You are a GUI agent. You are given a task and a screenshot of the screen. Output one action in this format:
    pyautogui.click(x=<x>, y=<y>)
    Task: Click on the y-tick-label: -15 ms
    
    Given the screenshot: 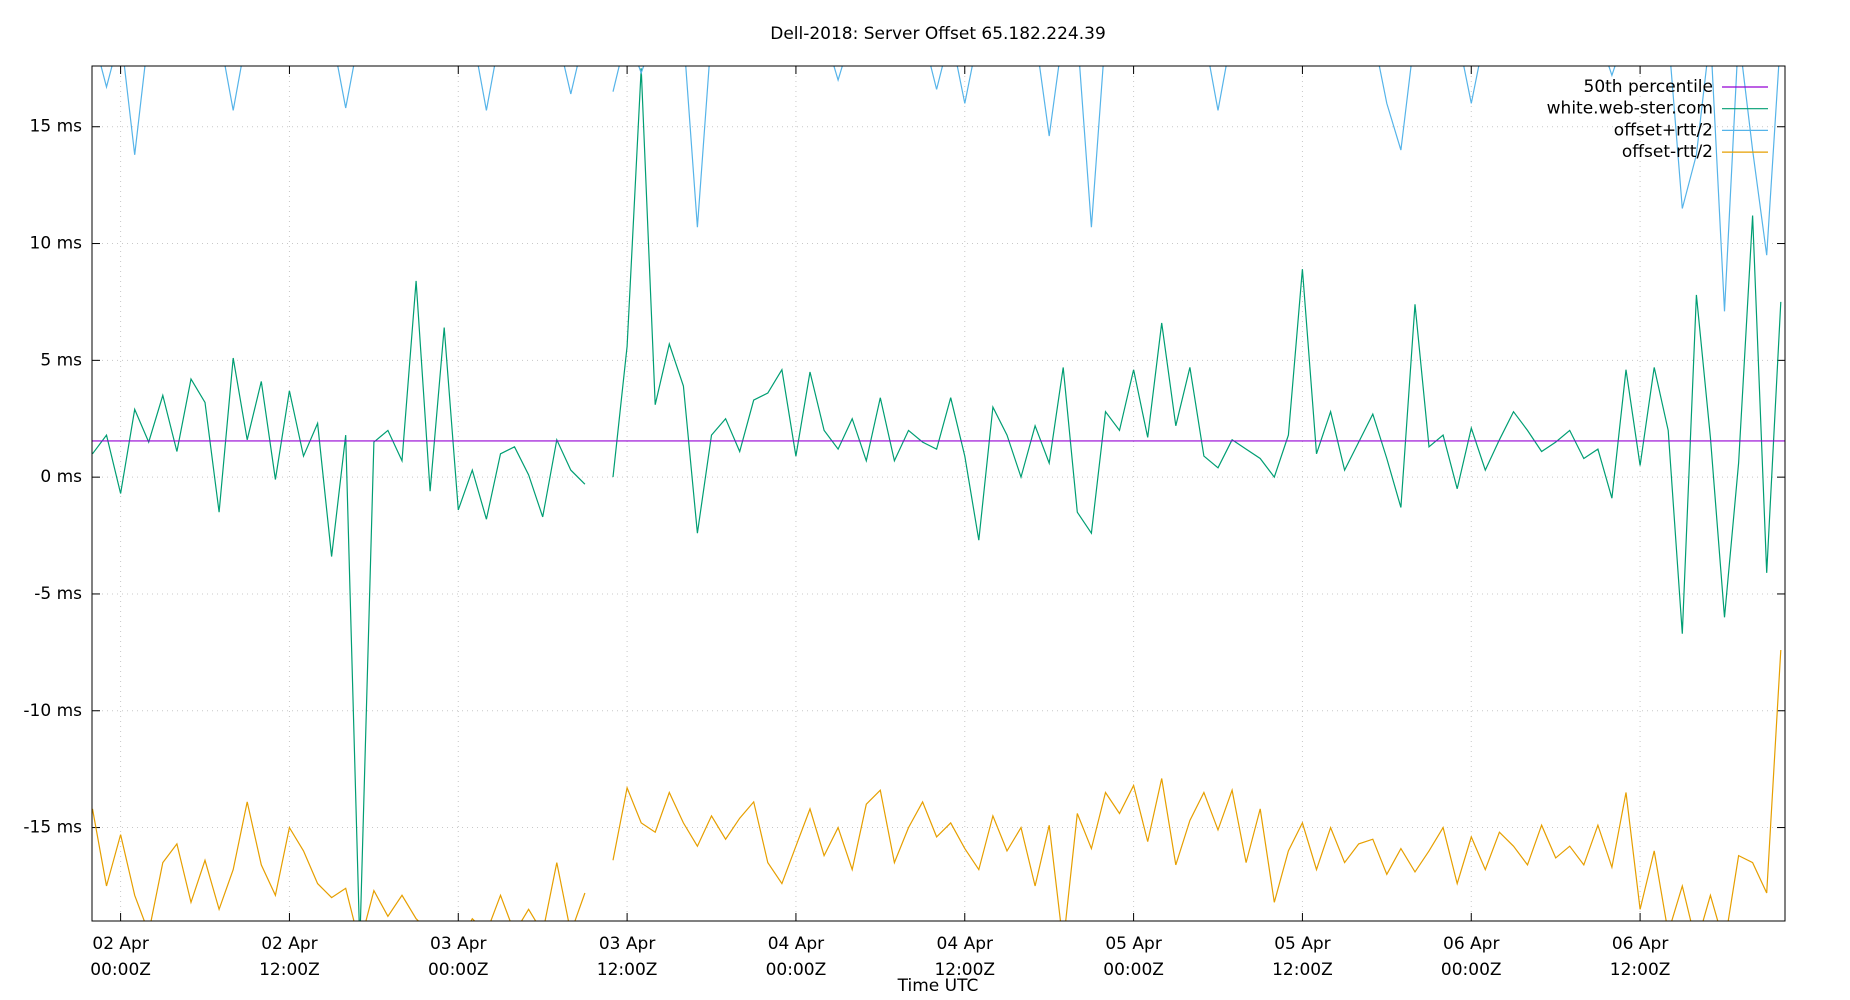 What is the action you would take?
    pyautogui.click(x=52, y=828)
    